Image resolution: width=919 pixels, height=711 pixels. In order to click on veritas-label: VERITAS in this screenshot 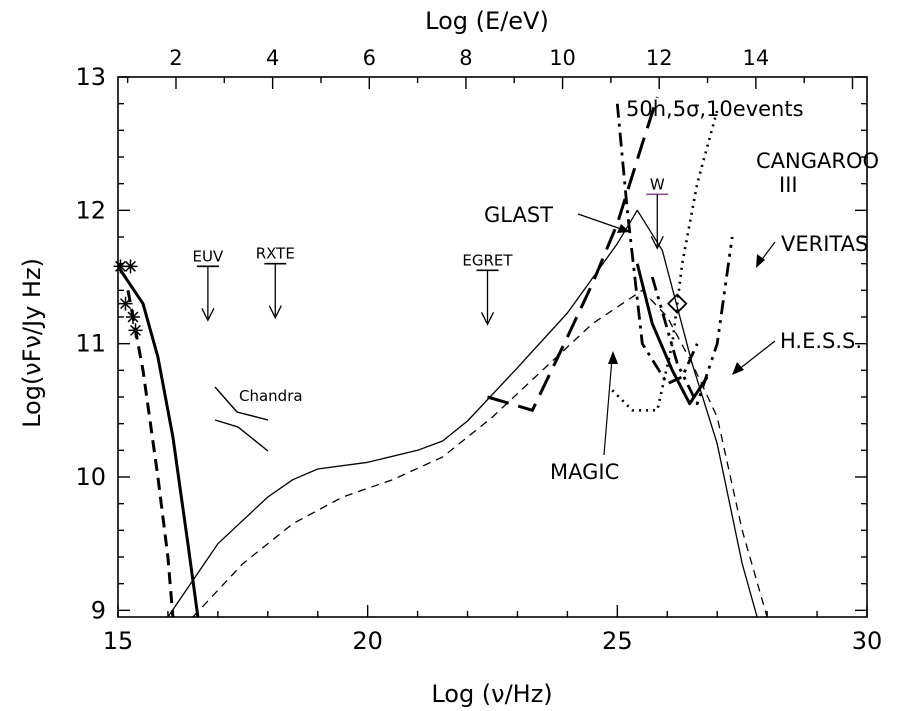, I will do `click(824, 244)`.